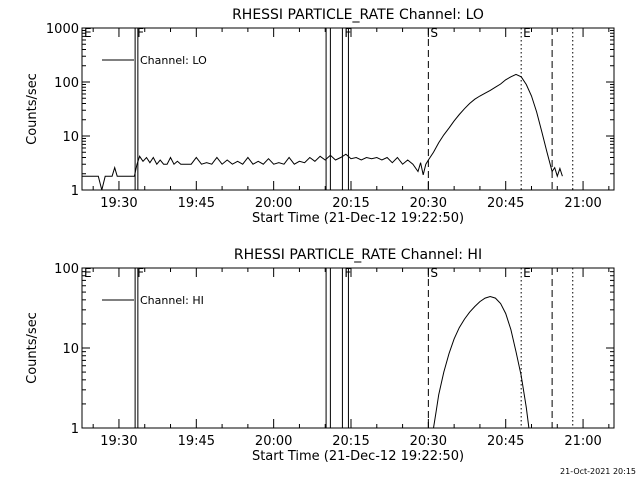 The image size is (640, 485). What do you see at coordinates (481, 362) in the screenshot?
I see `series-line` at bounding box center [481, 362].